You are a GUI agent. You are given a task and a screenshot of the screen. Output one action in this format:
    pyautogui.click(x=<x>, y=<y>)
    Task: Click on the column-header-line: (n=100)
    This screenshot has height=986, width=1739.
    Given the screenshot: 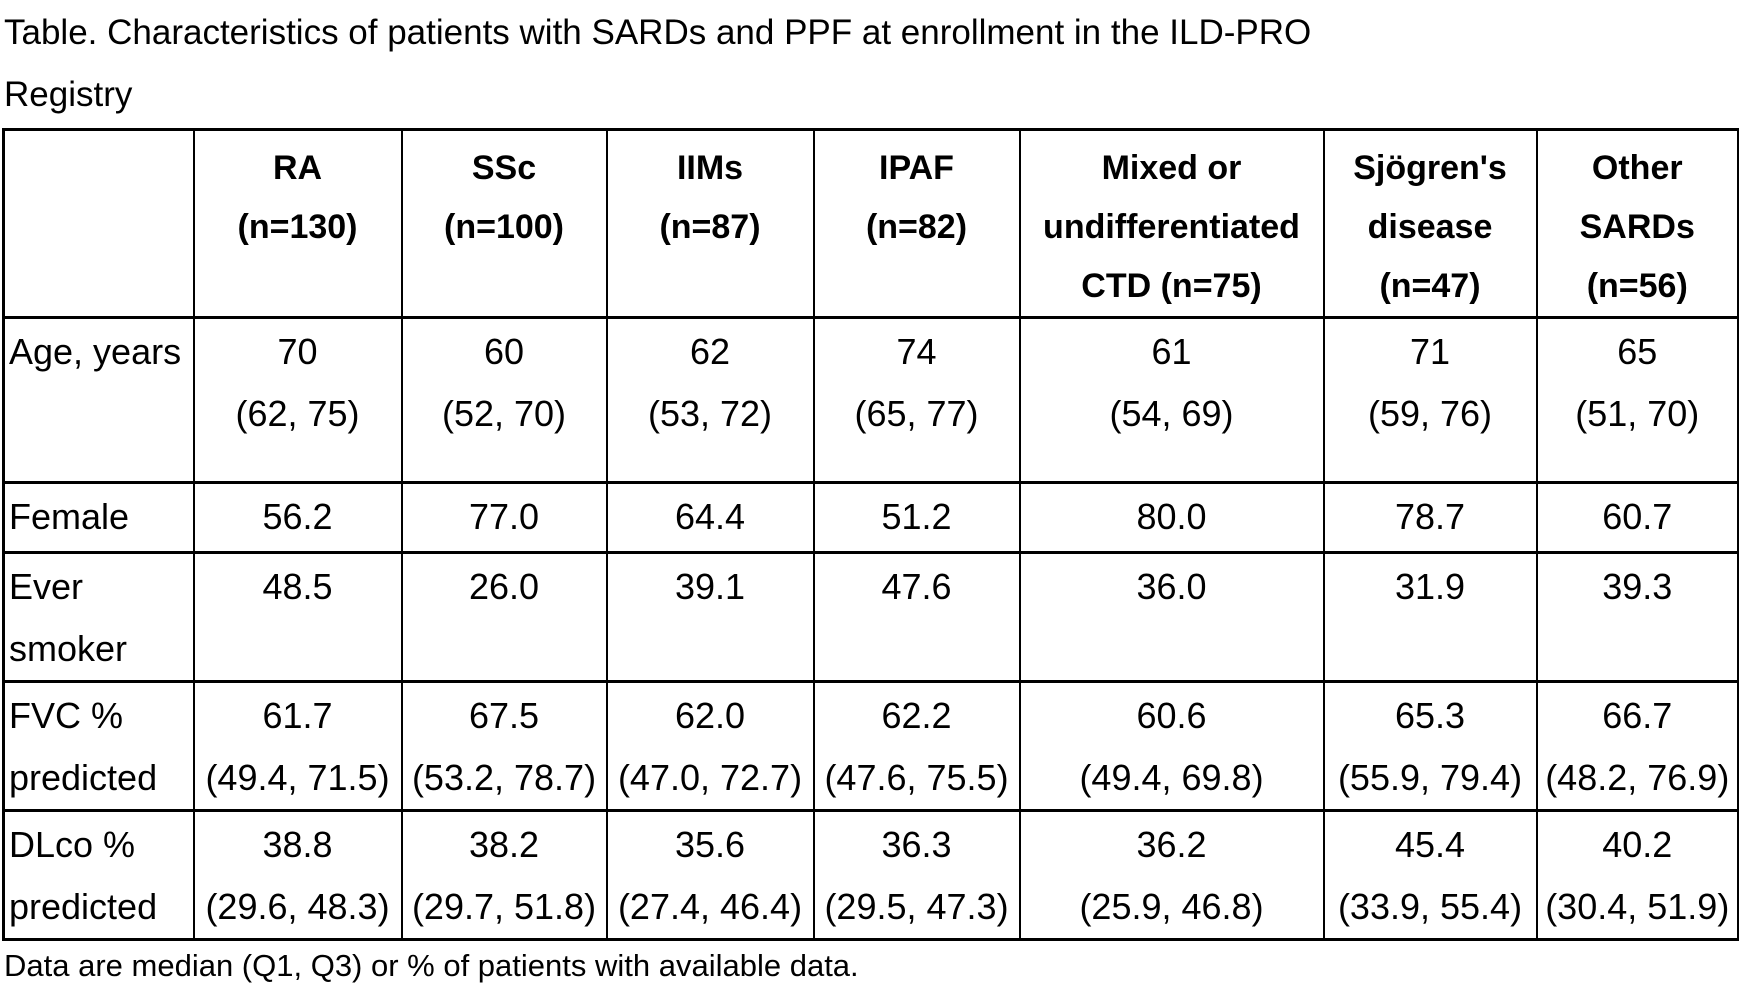 What is the action you would take?
    pyautogui.click(x=504, y=227)
    